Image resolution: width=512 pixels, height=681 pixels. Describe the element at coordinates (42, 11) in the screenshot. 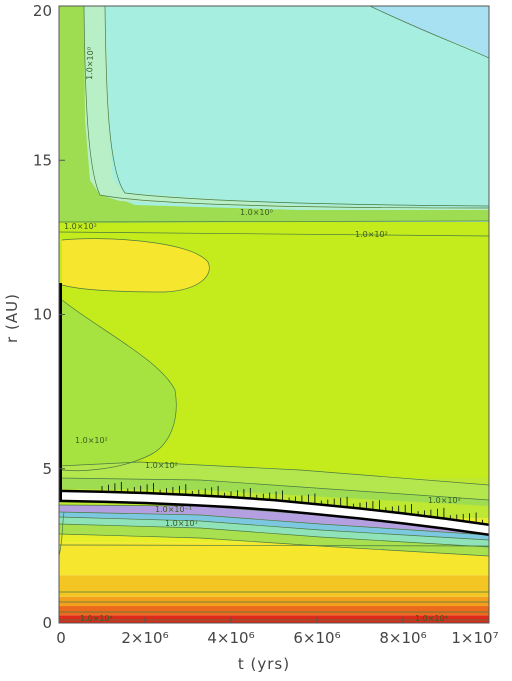

I see `y-tick-label: 20` at that location.